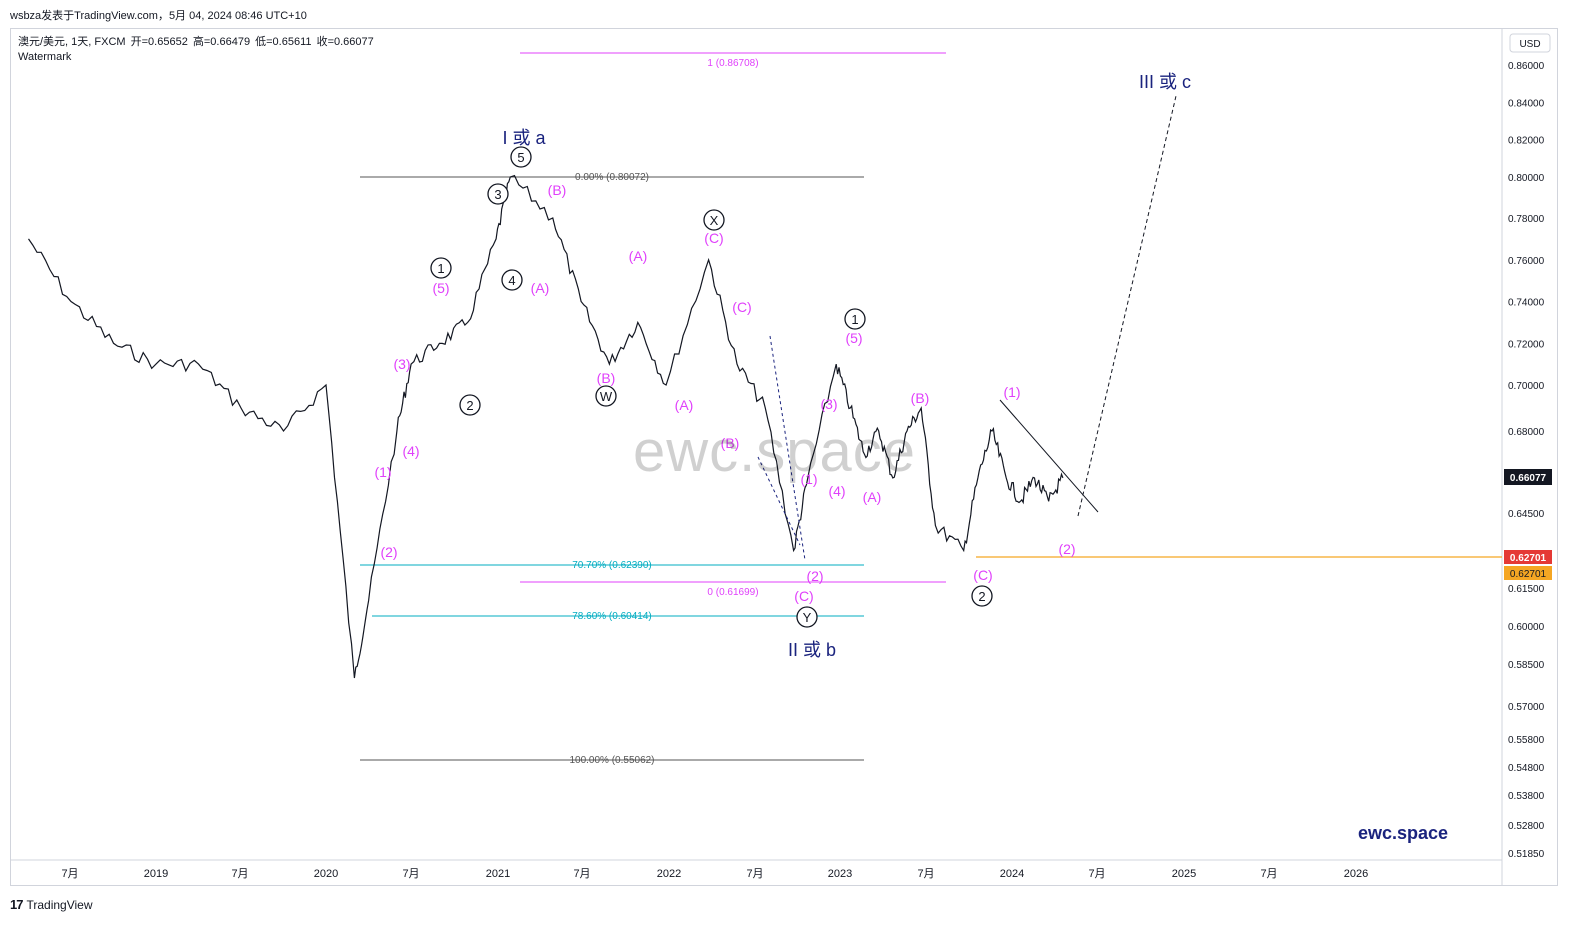 The image size is (1582, 931). What do you see at coordinates (322, 42) in the screenshot?
I see `close-label: 收` at bounding box center [322, 42].